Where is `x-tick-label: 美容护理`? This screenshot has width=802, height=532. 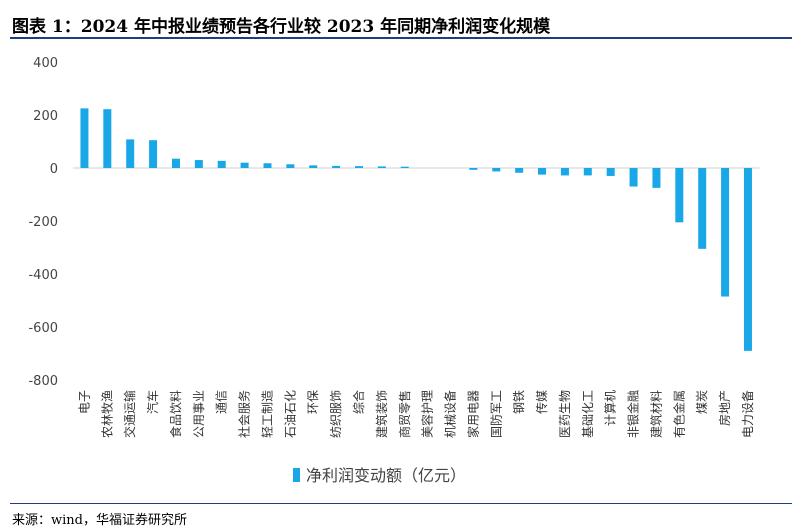
x-tick-label: 美容护理 is located at coordinates (427, 414).